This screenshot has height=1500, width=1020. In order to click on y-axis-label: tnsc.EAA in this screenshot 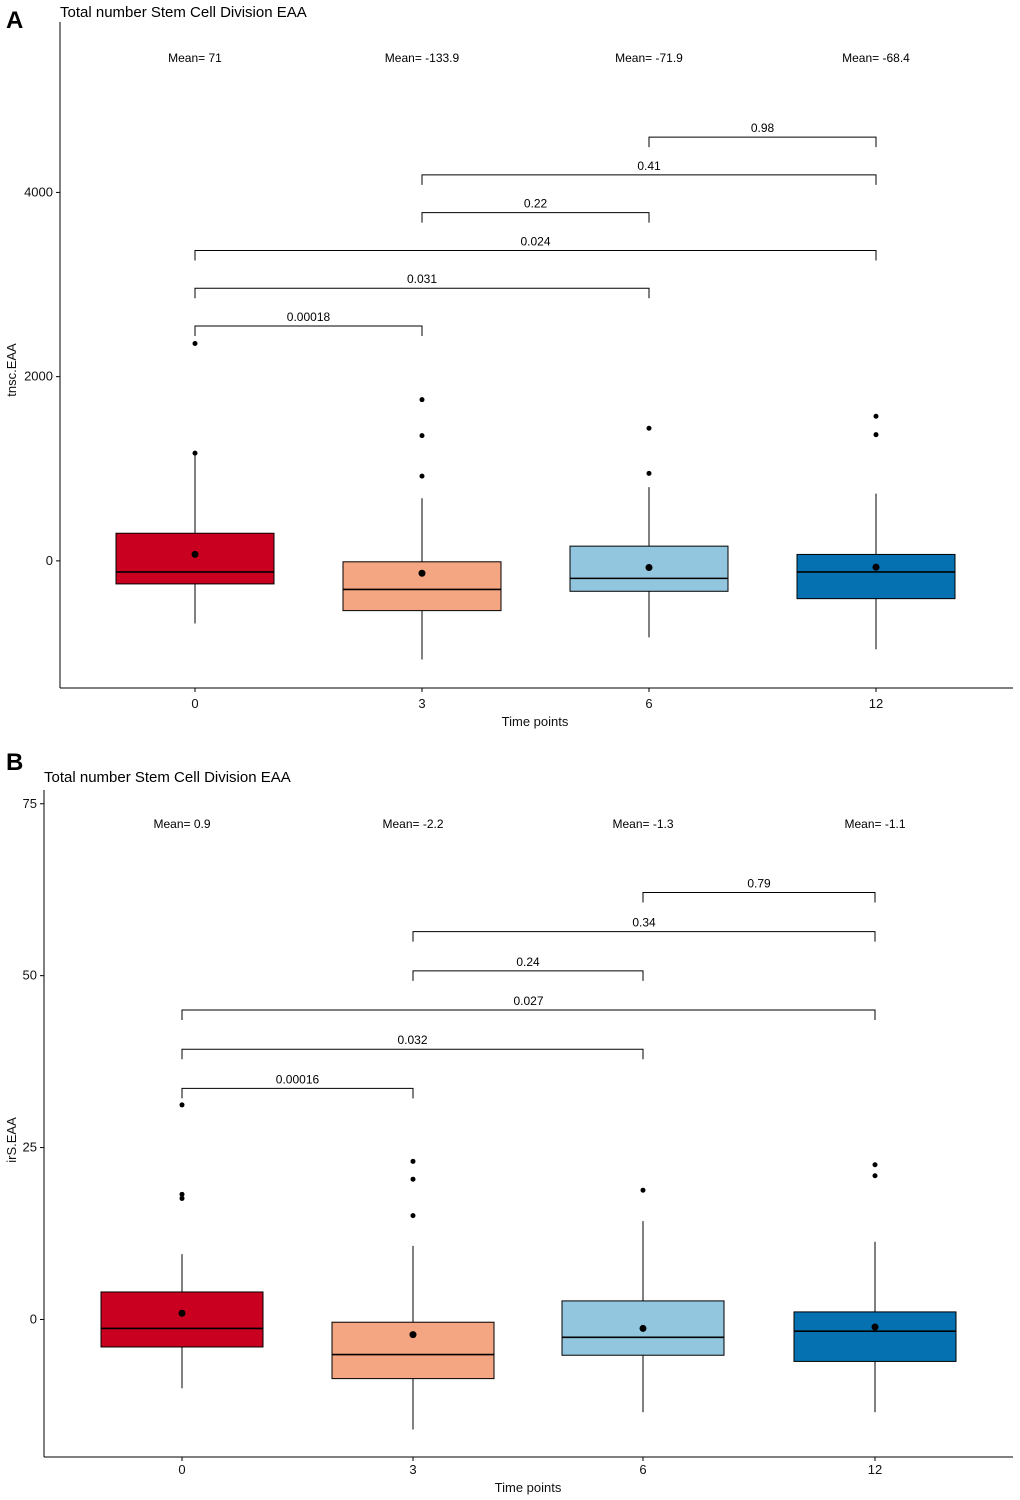, I will do `click(11, 370)`.